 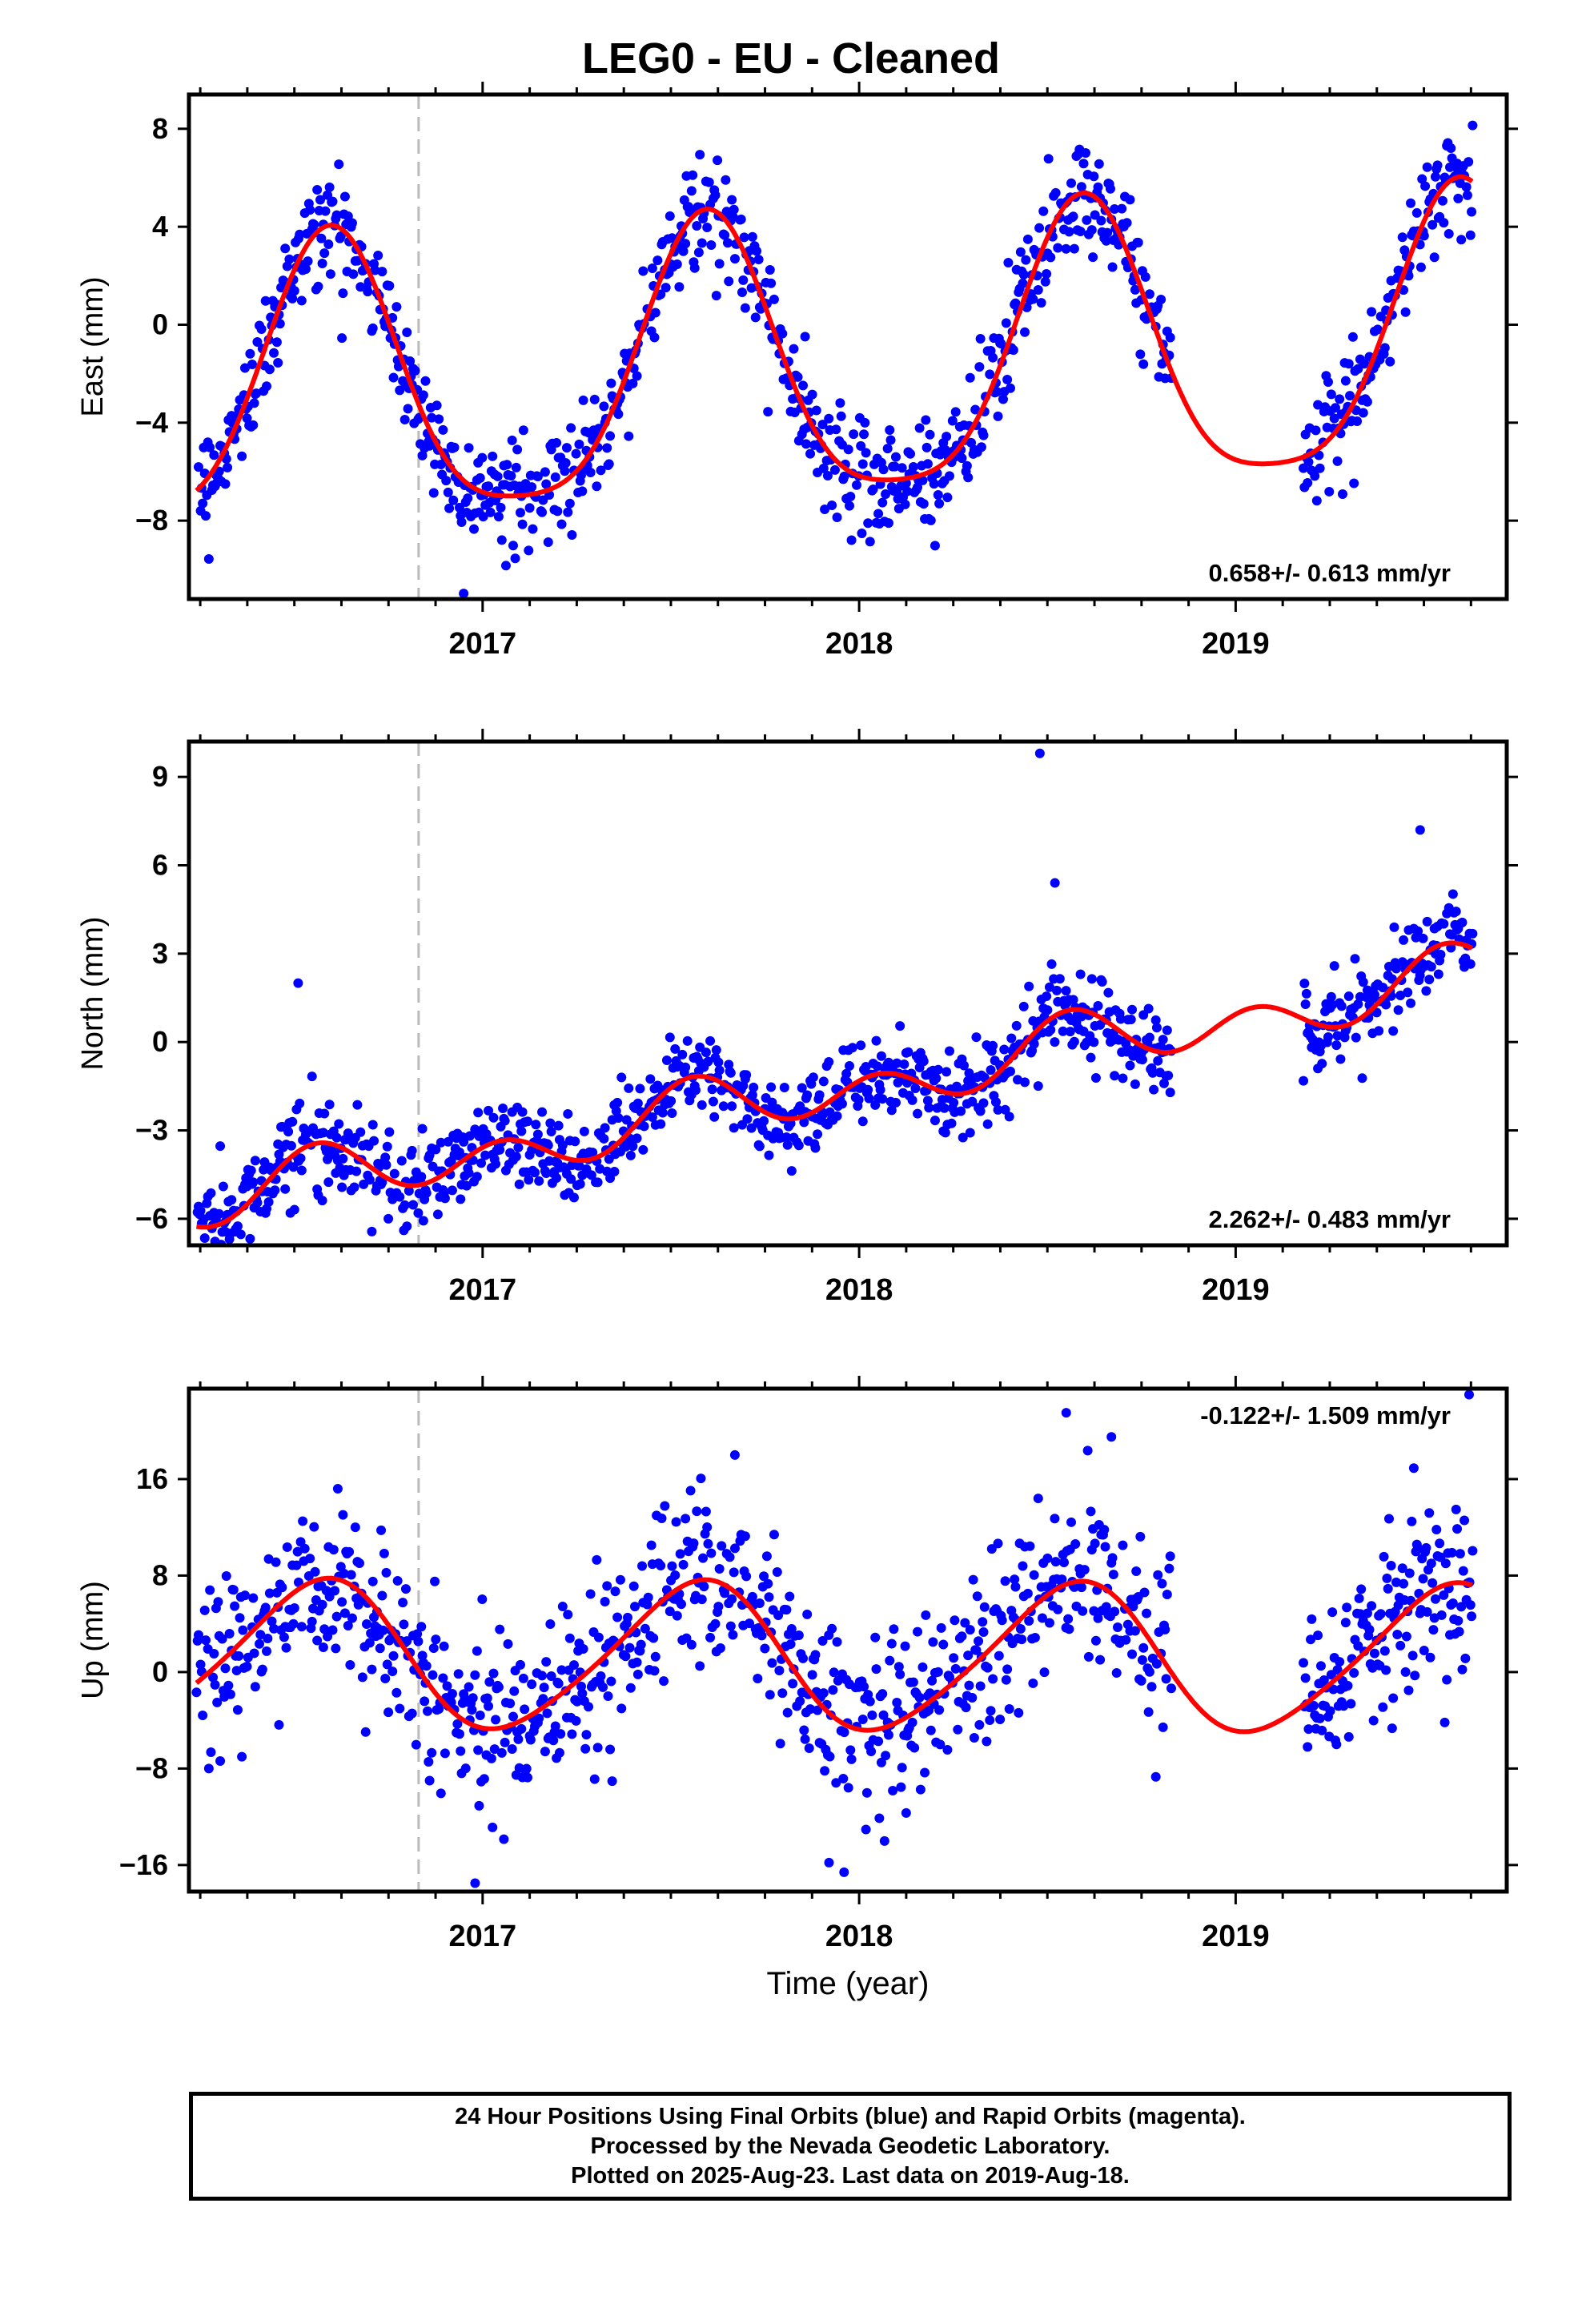 I want to click on fit-curve, so click(x=834, y=1655).